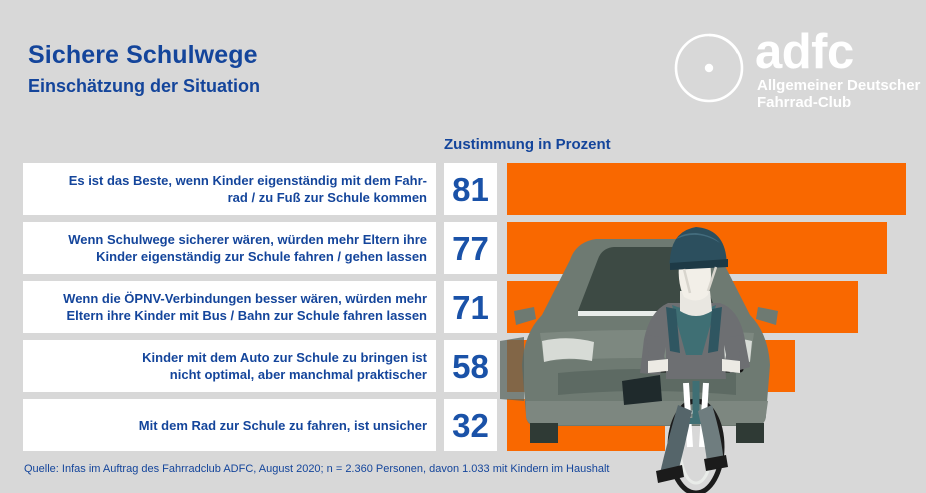 The width and height of the screenshot is (926, 493). What do you see at coordinates (144, 86) in the screenshot?
I see `page-subtitle: Einschätzung der Situation` at bounding box center [144, 86].